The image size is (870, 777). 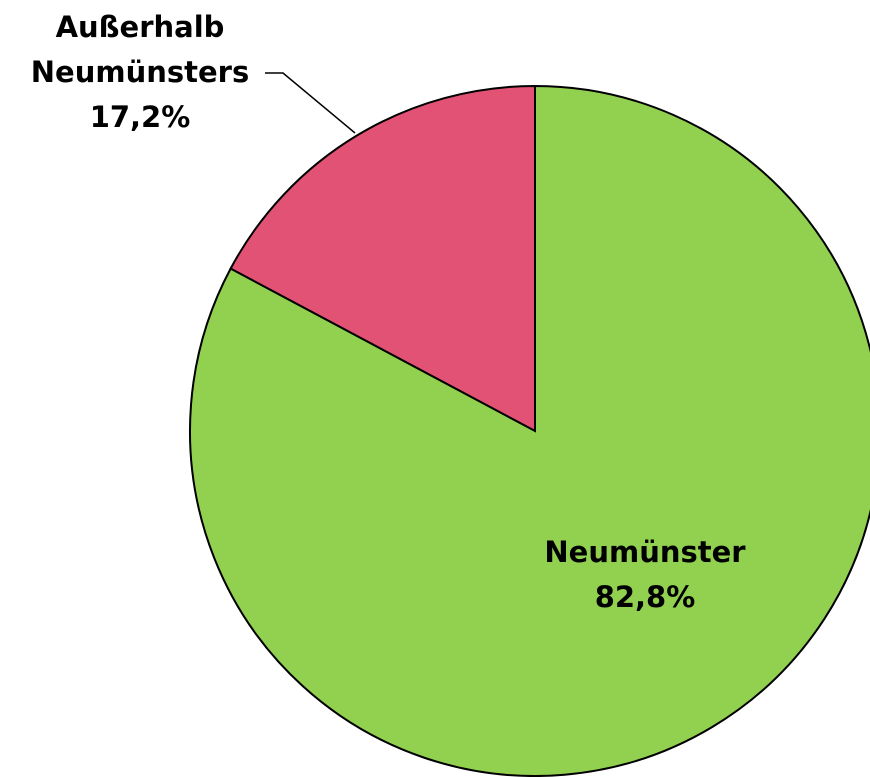 I want to click on value-label: 17,2%, so click(x=140, y=117).